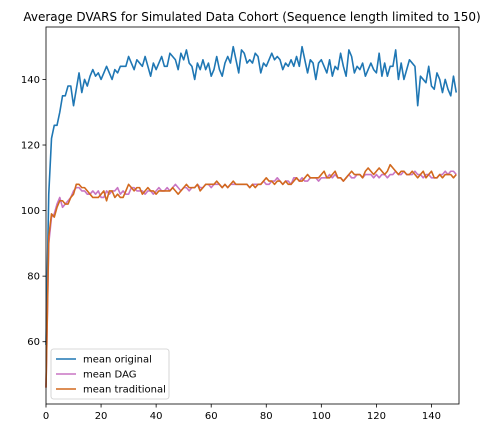 Image resolution: width=504 pixels, height=432 pixels. I want to click on x-tick-label: 40, so click(156, 416).